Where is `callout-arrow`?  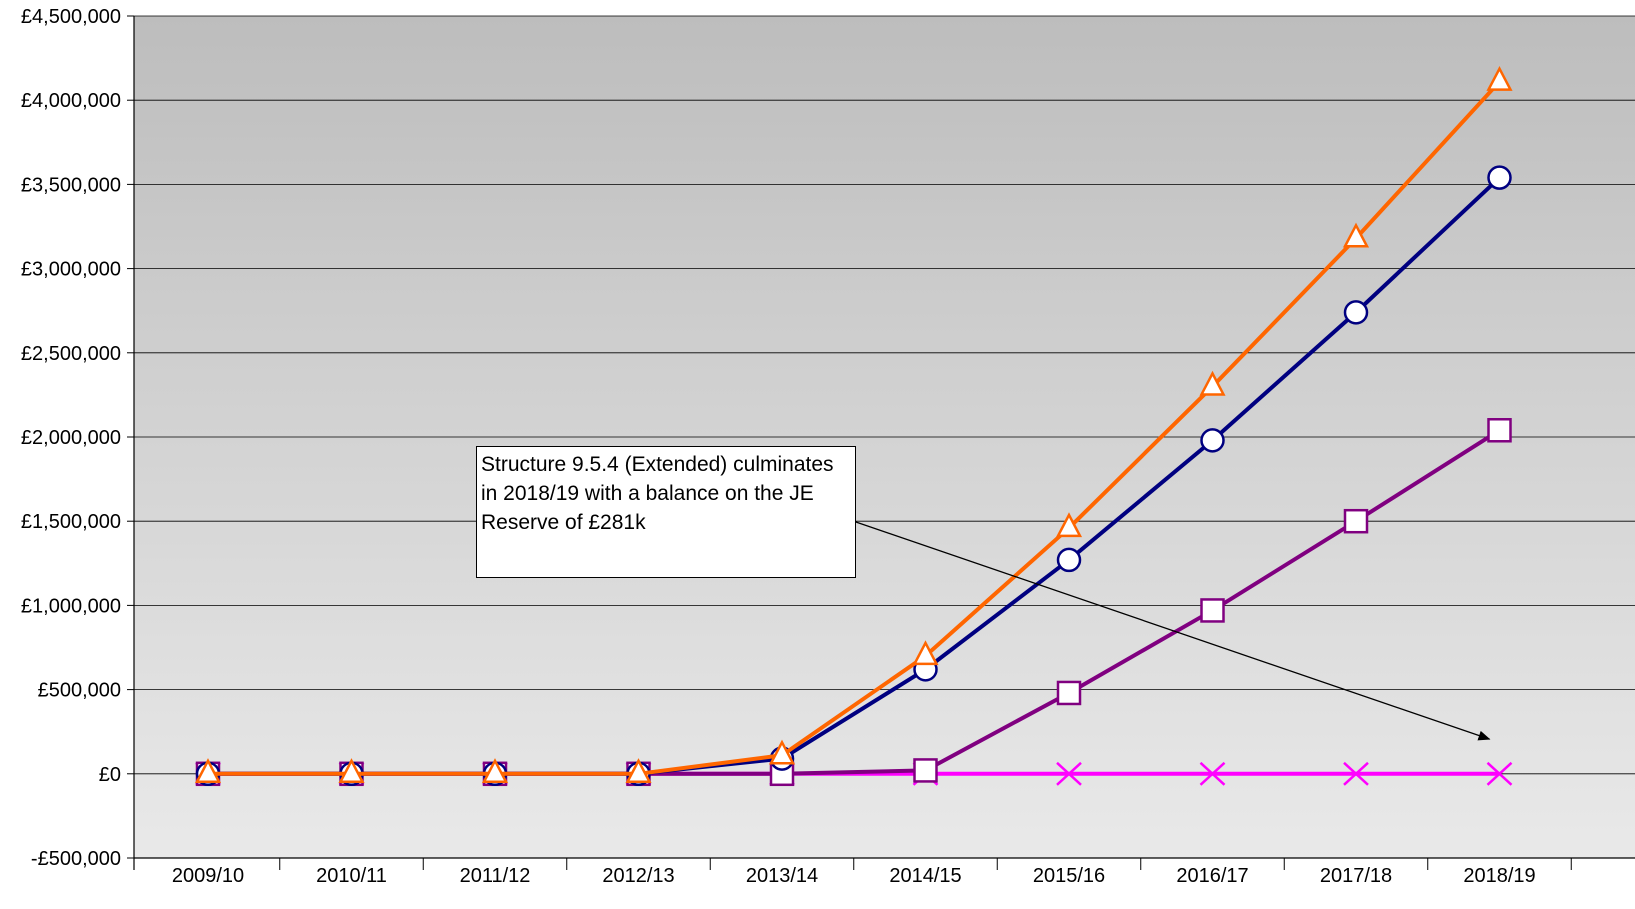 callout-arrow is located at coordinates (1171, 630).